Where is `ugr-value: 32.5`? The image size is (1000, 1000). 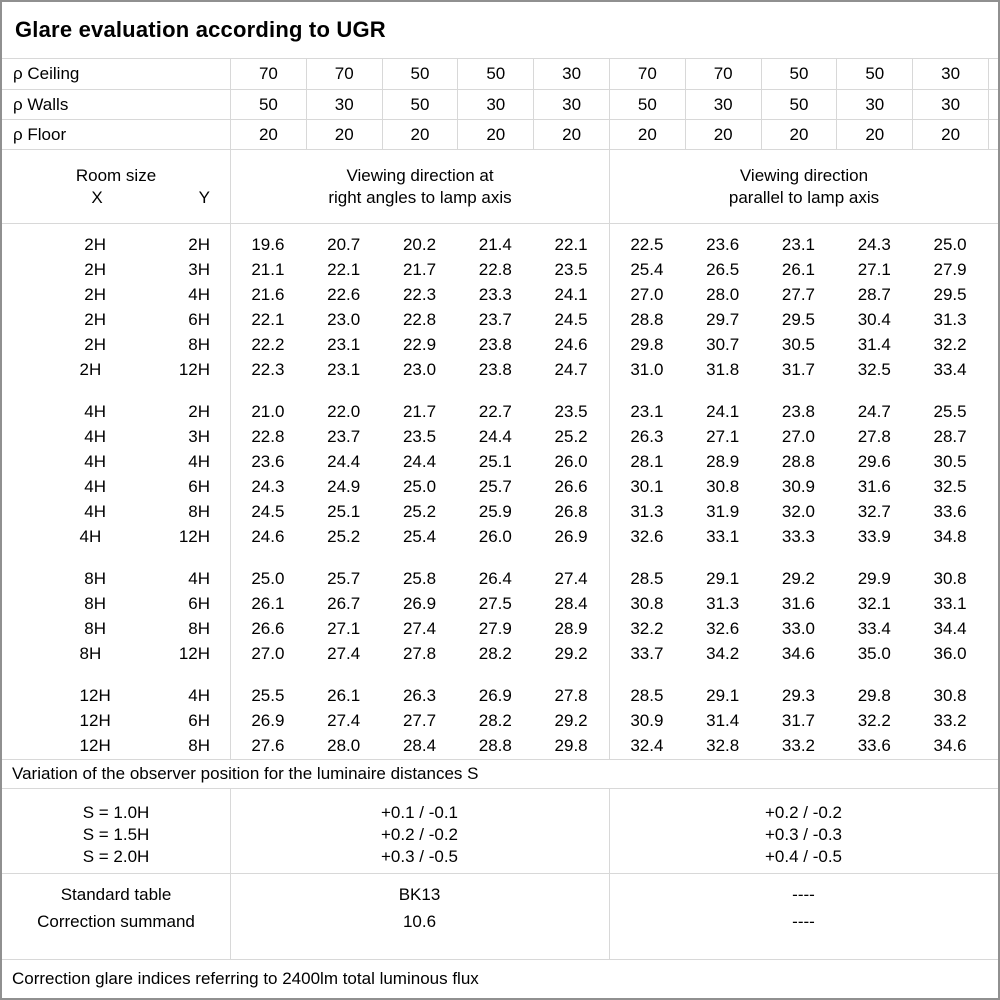
ugr-value: 32.5 is located at coordinates (950, 486).